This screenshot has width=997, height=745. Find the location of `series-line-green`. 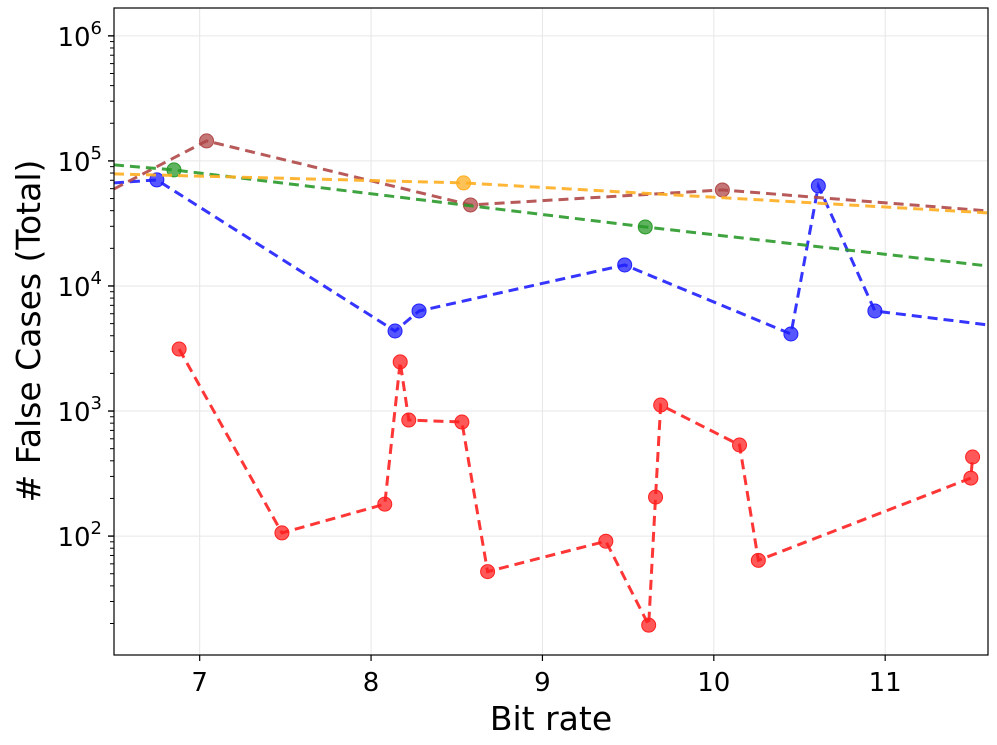

series-line-green is located at coordinates (551, 215).